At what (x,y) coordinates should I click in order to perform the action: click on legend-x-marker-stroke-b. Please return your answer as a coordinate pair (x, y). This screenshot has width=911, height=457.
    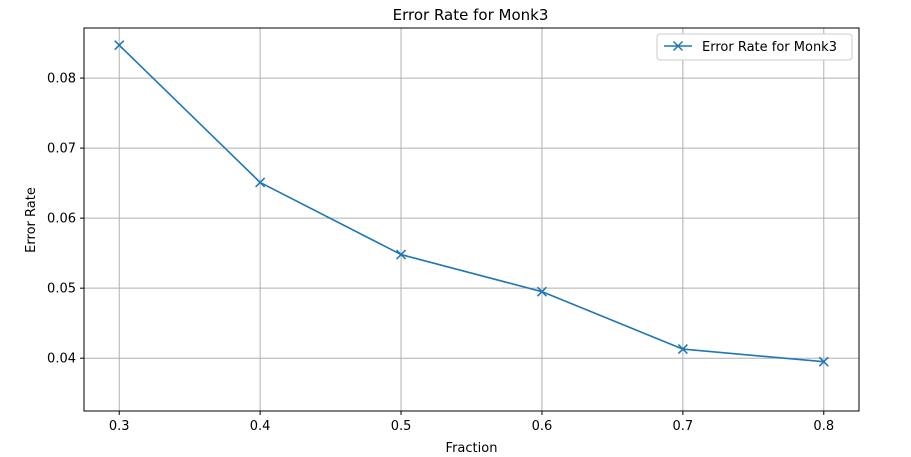
    Looking at the image, I should click on (678, 46).